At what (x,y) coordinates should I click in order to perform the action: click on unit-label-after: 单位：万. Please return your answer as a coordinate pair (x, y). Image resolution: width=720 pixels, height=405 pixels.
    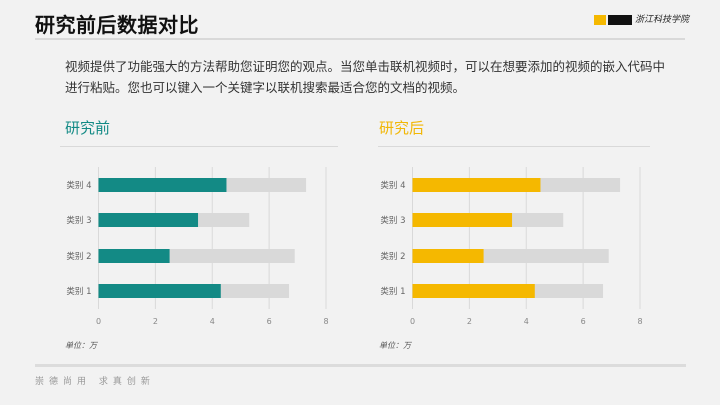
    Looking at the image, I should click on (395, 345).